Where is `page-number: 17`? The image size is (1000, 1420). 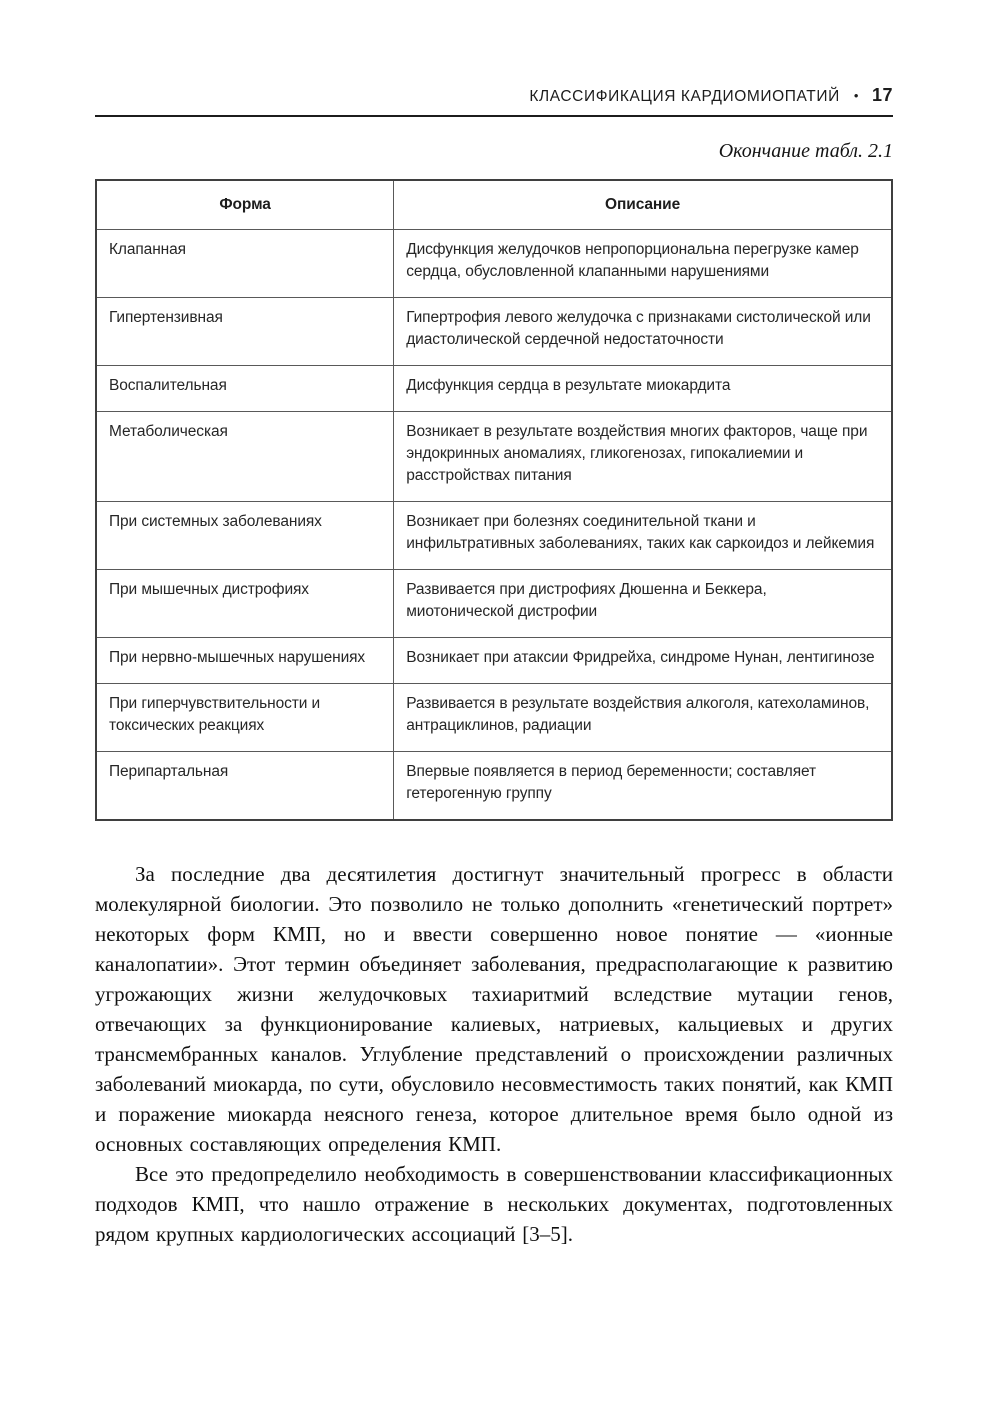
page-number: 17 is located at coordinates (882, 95).